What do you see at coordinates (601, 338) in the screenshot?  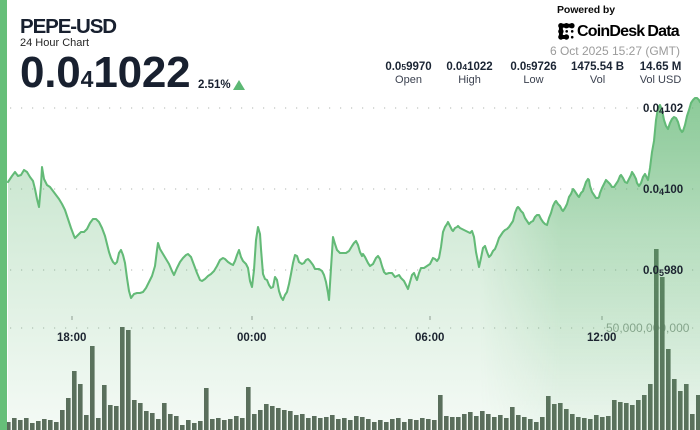 I see `svg-text: 12:00` at bounding box center [601, 338].